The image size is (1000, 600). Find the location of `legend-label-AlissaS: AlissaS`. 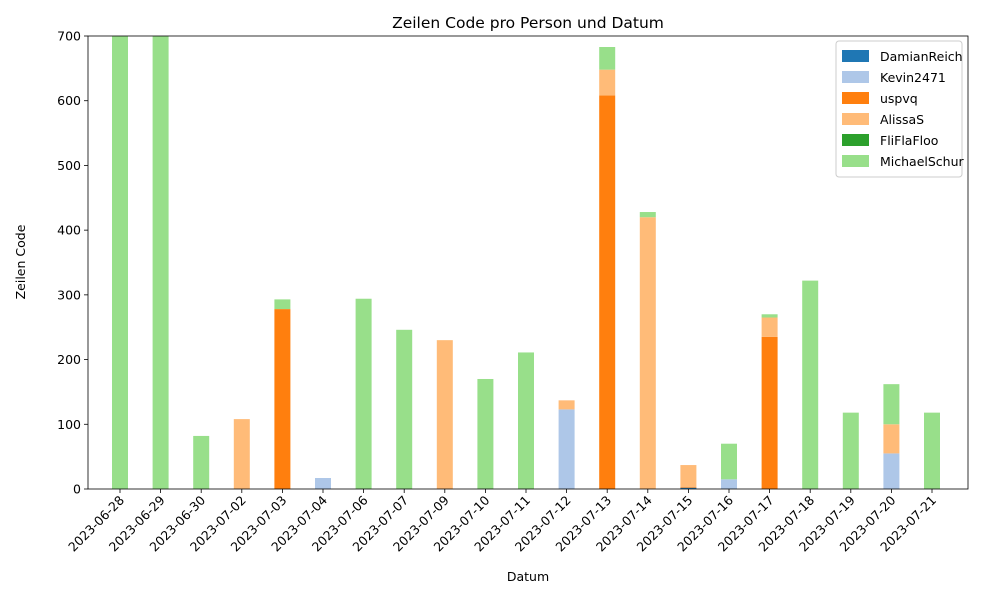

legend-label-AlissaS: AlissaS is located at coordinates (902, 119).